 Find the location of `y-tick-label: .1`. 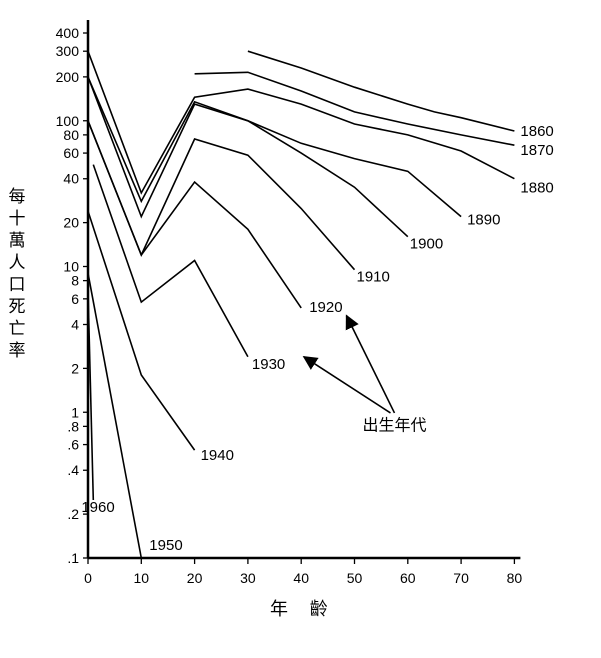

y-tick-label: .1 is located at coordinates (73, 558).